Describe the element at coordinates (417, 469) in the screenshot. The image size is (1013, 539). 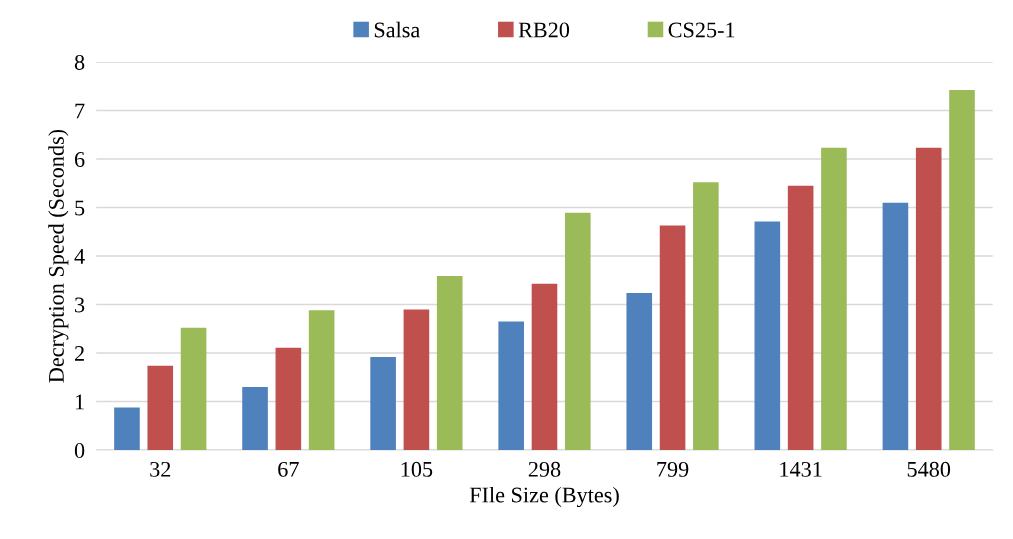
I see `x-tick-label: 105` at that location.